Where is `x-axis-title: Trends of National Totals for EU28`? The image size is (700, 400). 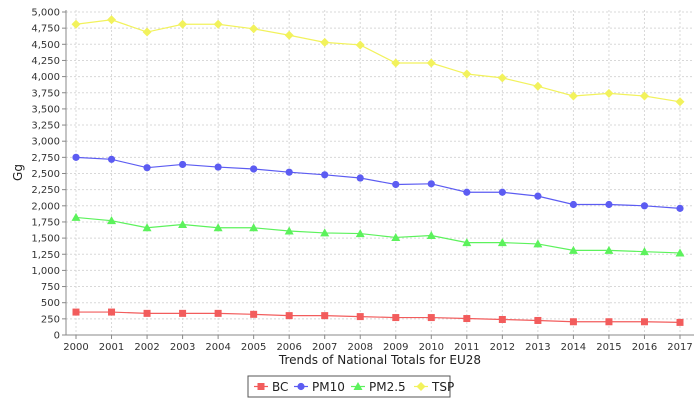 x-axis-title: Trends of National Totals for EU28 is located at coordinates (379, 360).